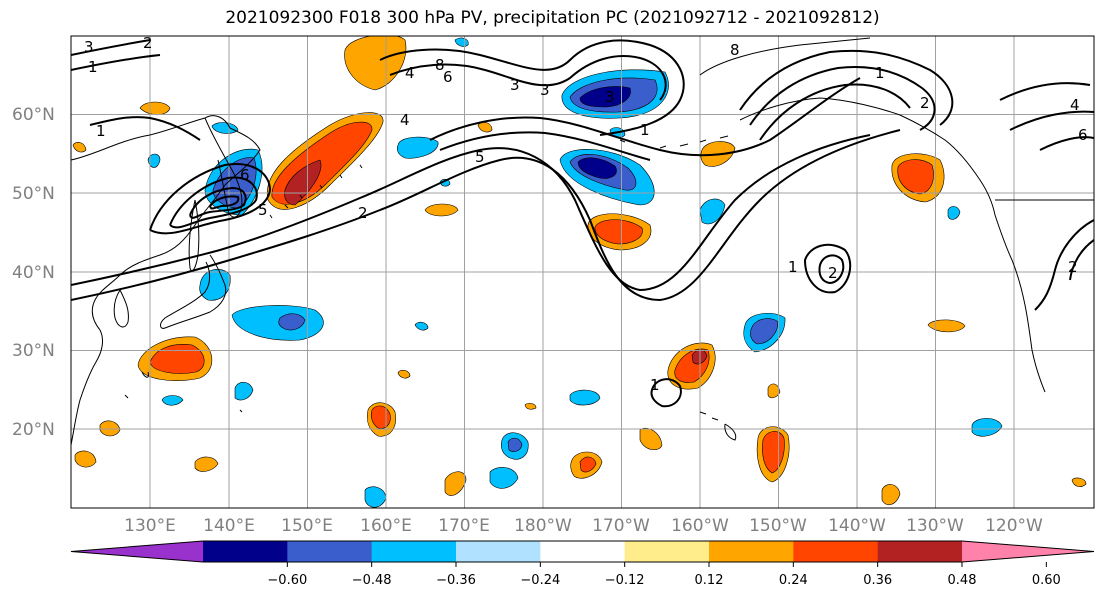  Describe the element at coordinates (307, 526) in the screenshot. I see `lon-label: 150°E` at that location.